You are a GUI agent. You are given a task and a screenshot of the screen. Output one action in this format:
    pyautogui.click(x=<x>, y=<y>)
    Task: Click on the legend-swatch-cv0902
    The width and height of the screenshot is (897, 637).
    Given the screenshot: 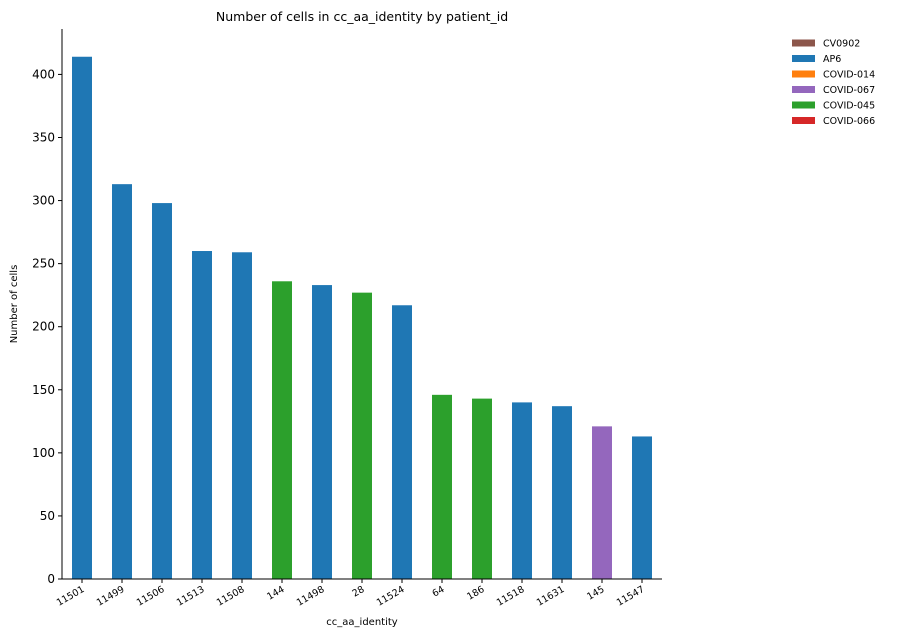 What is the action you would take?
    pyautogui.click(x=803, y=43)
    